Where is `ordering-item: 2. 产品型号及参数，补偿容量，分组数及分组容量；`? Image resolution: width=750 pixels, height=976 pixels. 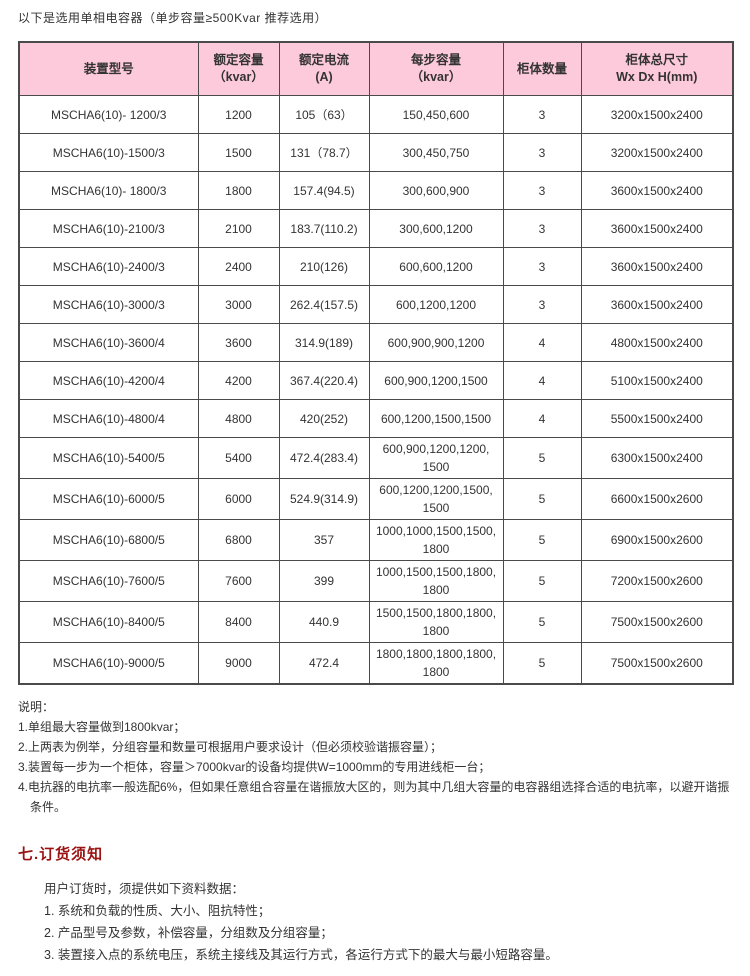
ordering-item: 2. 产品型号及参数，补偿容量，分组数及分组容量； is located at coordinates (188, 933).